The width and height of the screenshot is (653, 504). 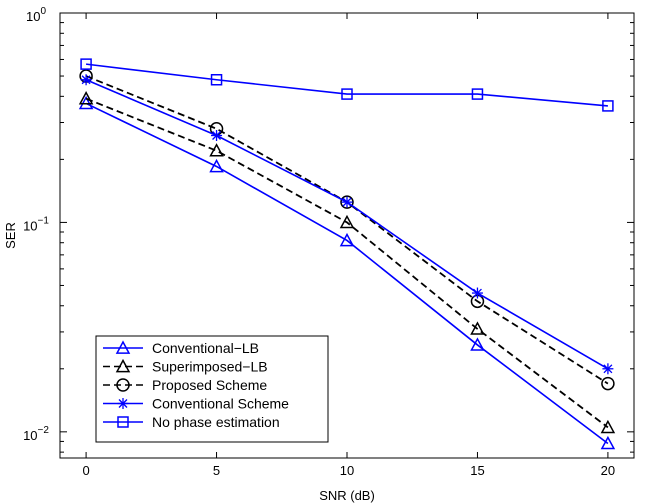 I want to click on y-tick-label: 10⁻², so click(x=36, y=434).